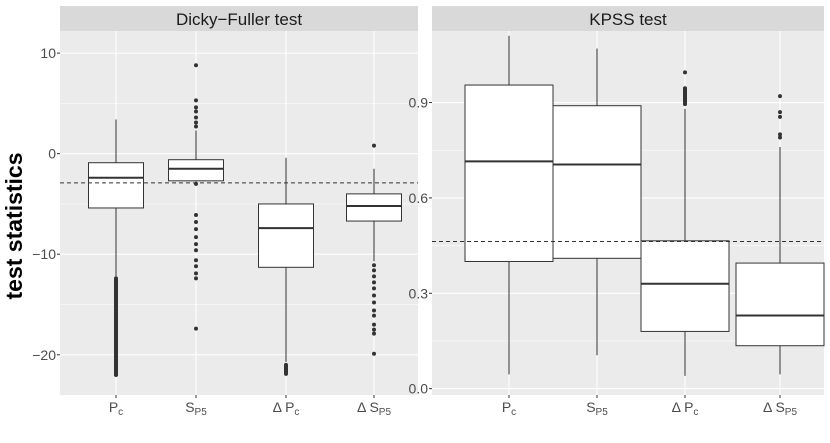  I want to click on y-axis-label: test statistics, so click(14, 225).